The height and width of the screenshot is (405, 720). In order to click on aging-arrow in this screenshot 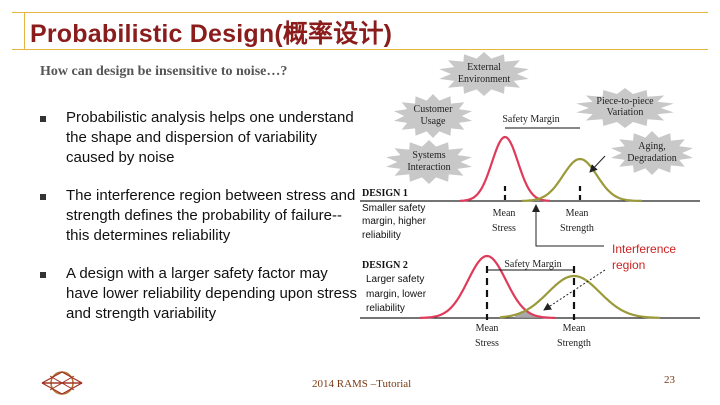, I will do `click(597, 164)`.